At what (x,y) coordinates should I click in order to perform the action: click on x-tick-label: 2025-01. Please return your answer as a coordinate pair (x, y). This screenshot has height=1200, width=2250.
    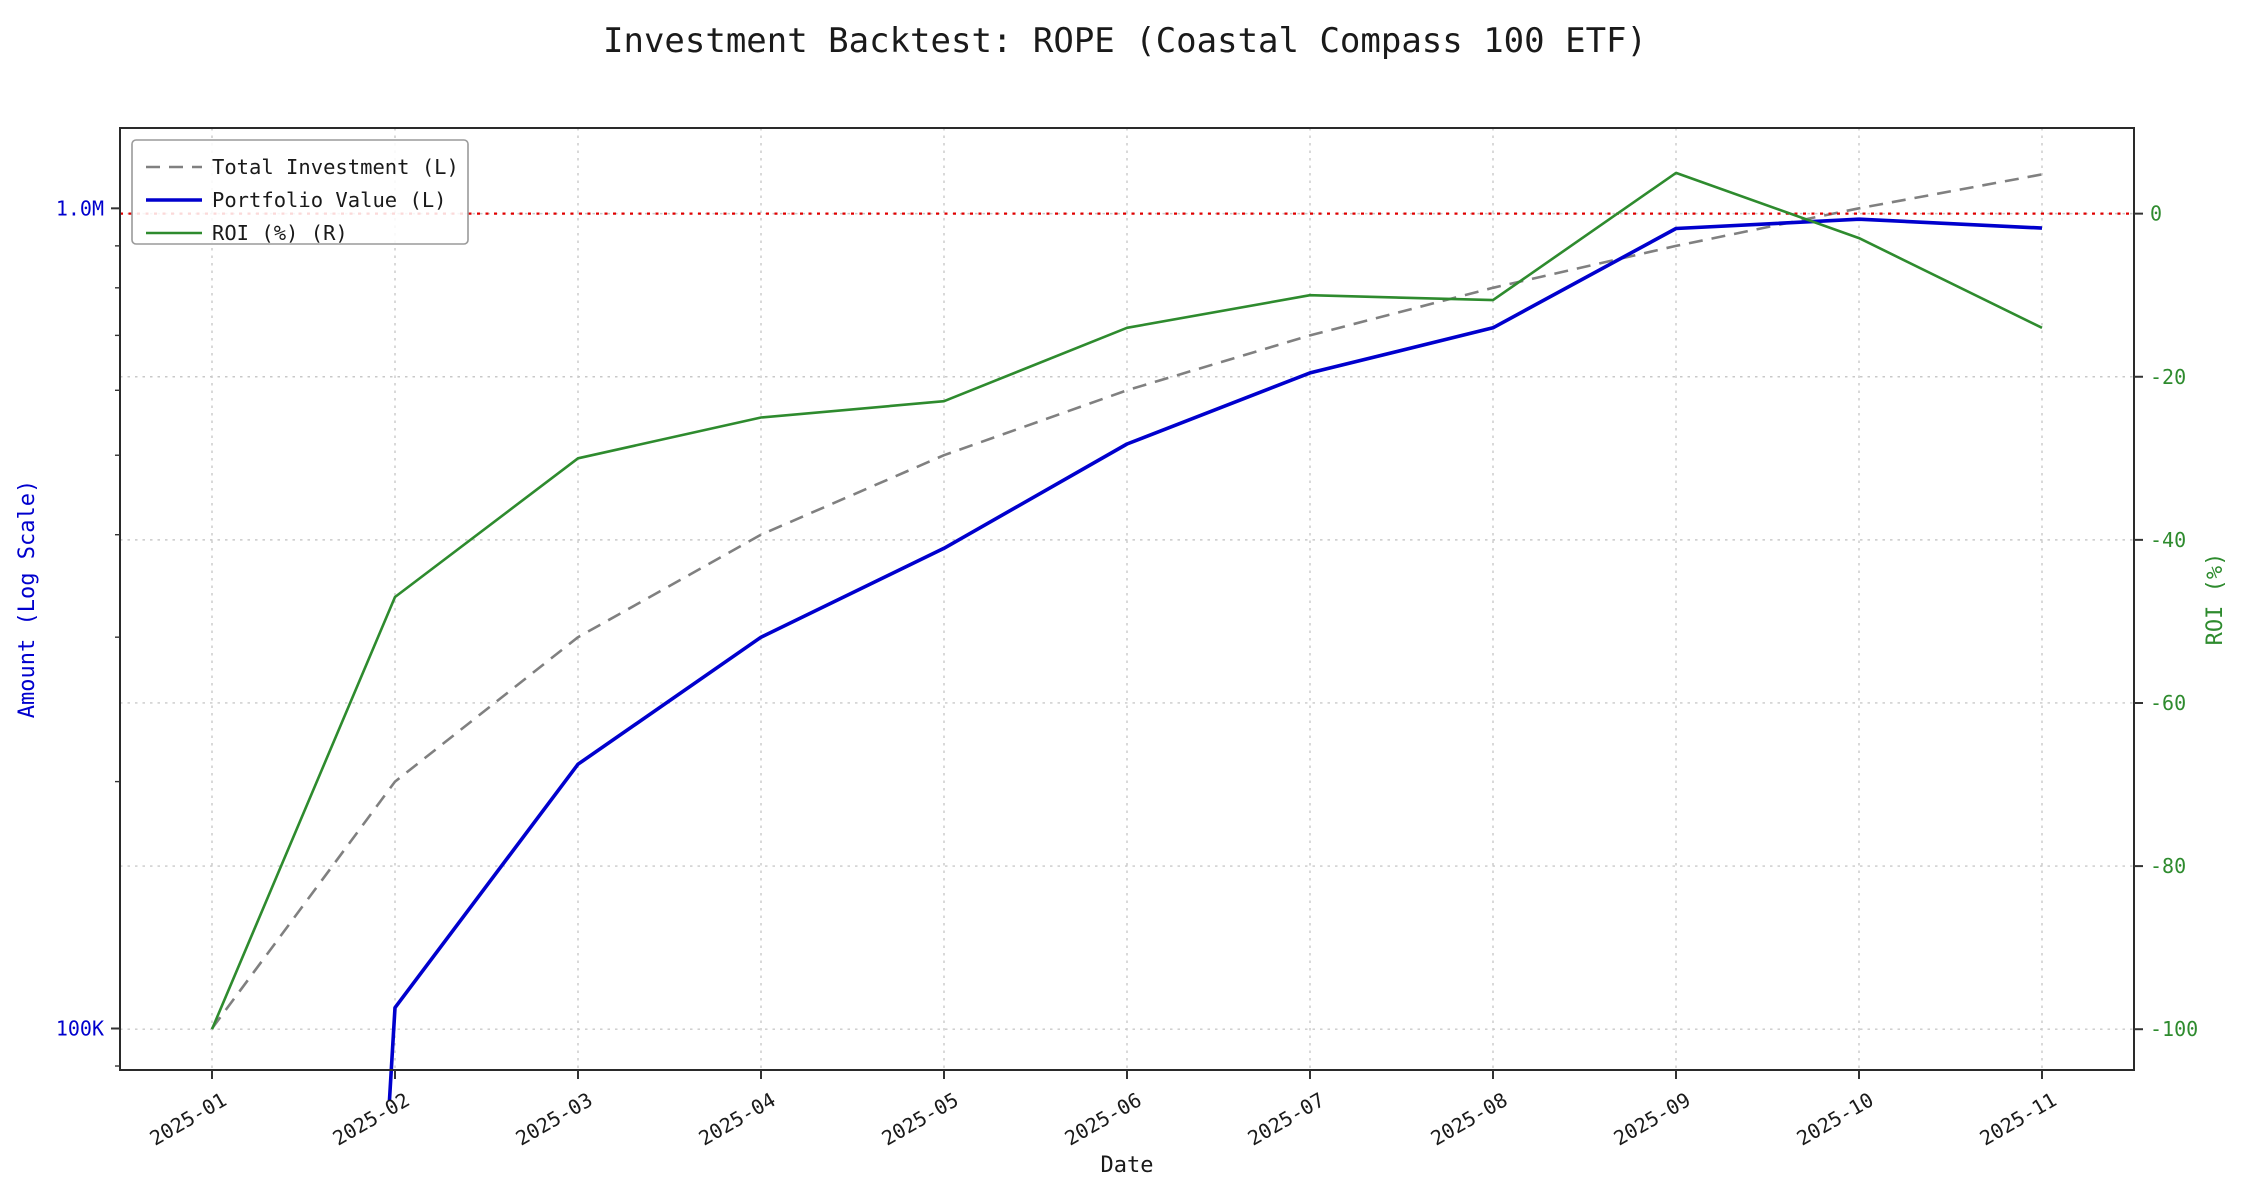
    Looking at the image, I should click on (187, 1119).